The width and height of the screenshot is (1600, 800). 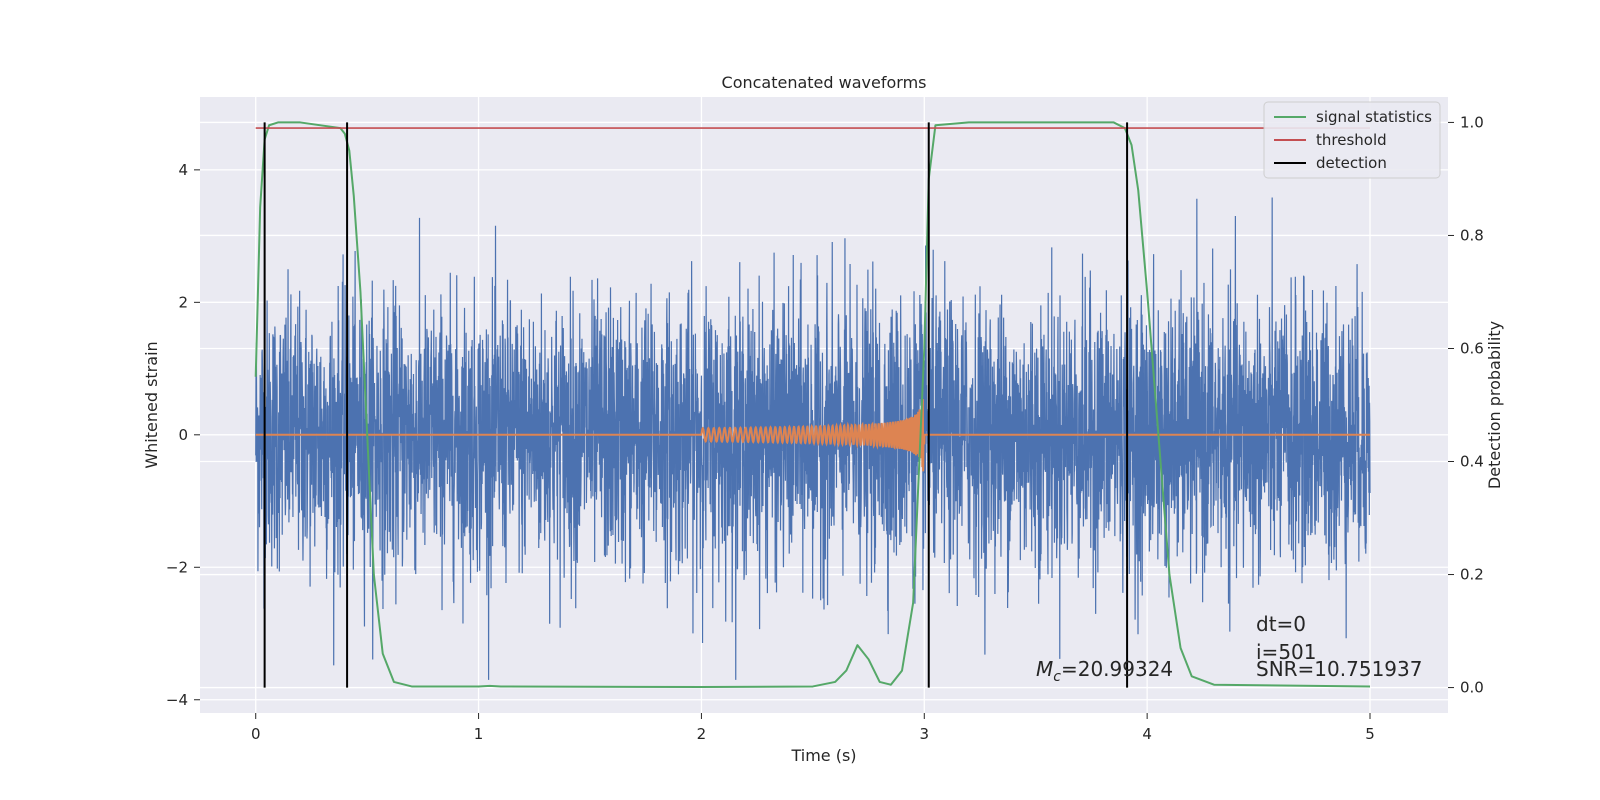 I want to click on template-line, so click(x=812, y=435).